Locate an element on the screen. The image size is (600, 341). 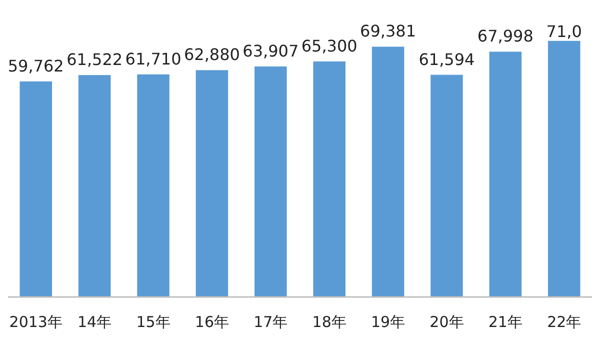
x-tick-label: 21年 is located at coordinates (505, 322).